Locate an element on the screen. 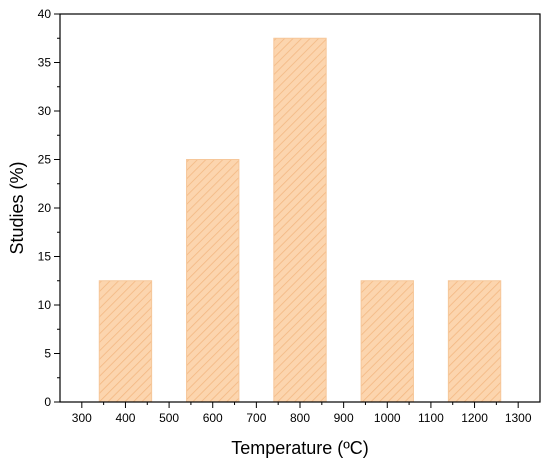 This screenshot has width=550, height=465. y-tick-label: 0 is located at coordinates (47, 402).